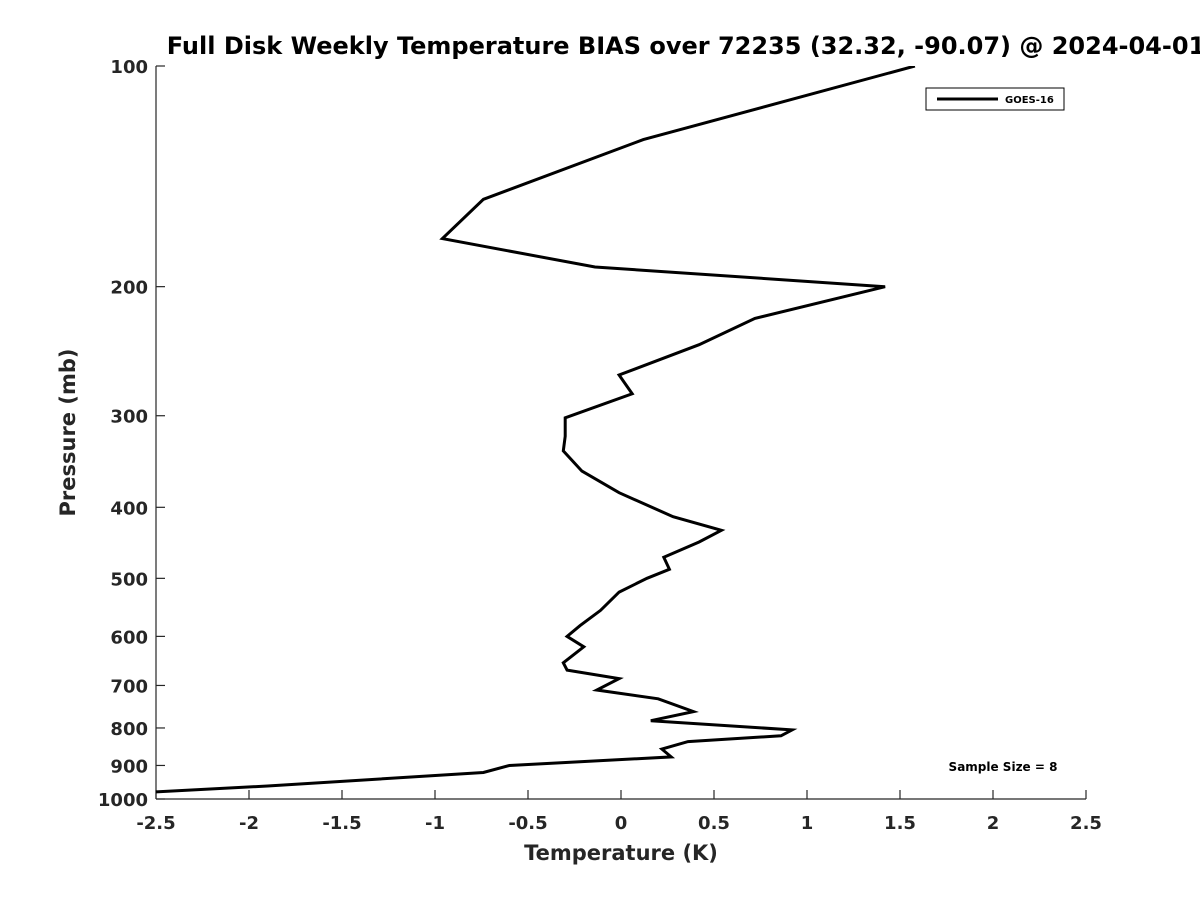 The height and width of the screenshot is (900, 1200). Describe the element at coordinates (129, 766) in the screenshot. I see `y-tick-label: 900` at that location.